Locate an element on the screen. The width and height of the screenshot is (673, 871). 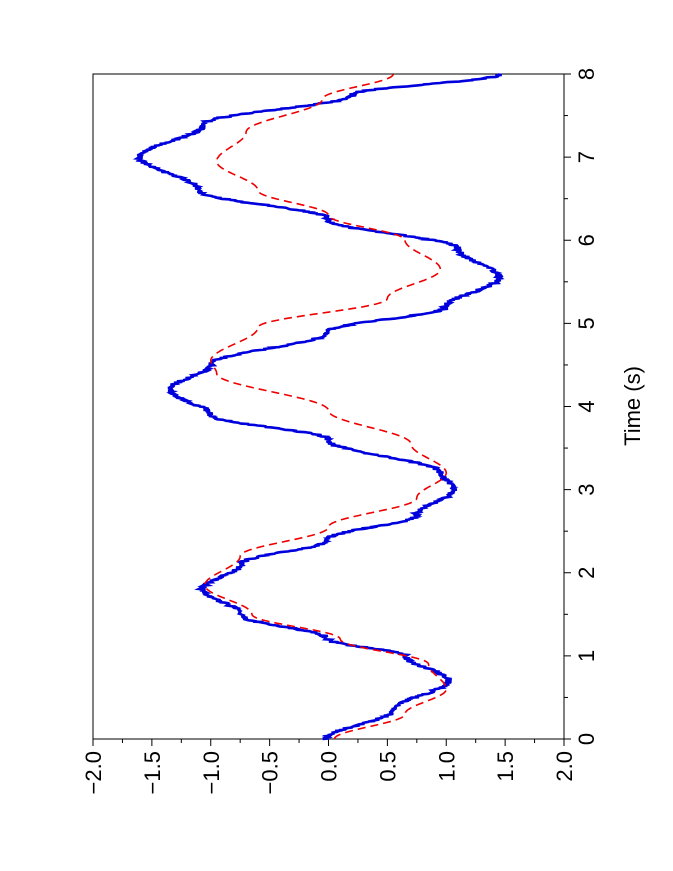
y-tick-label: −1.0 is located at coordinates (211, 772).